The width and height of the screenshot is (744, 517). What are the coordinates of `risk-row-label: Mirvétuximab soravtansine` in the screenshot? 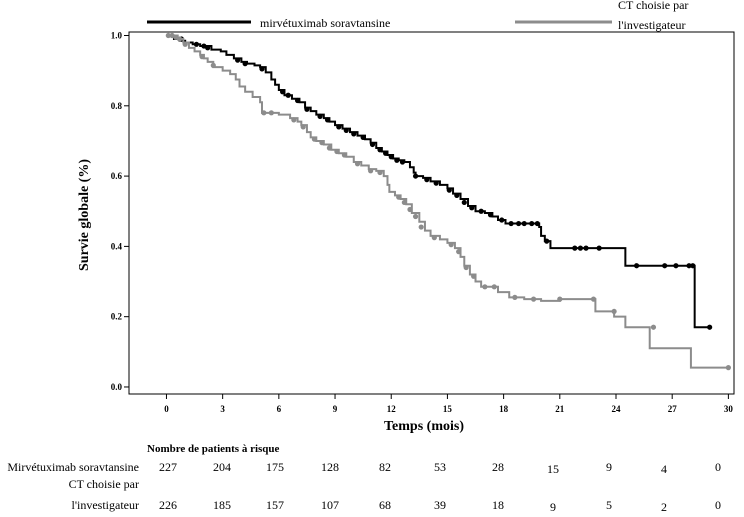 It's located at (73, 467).